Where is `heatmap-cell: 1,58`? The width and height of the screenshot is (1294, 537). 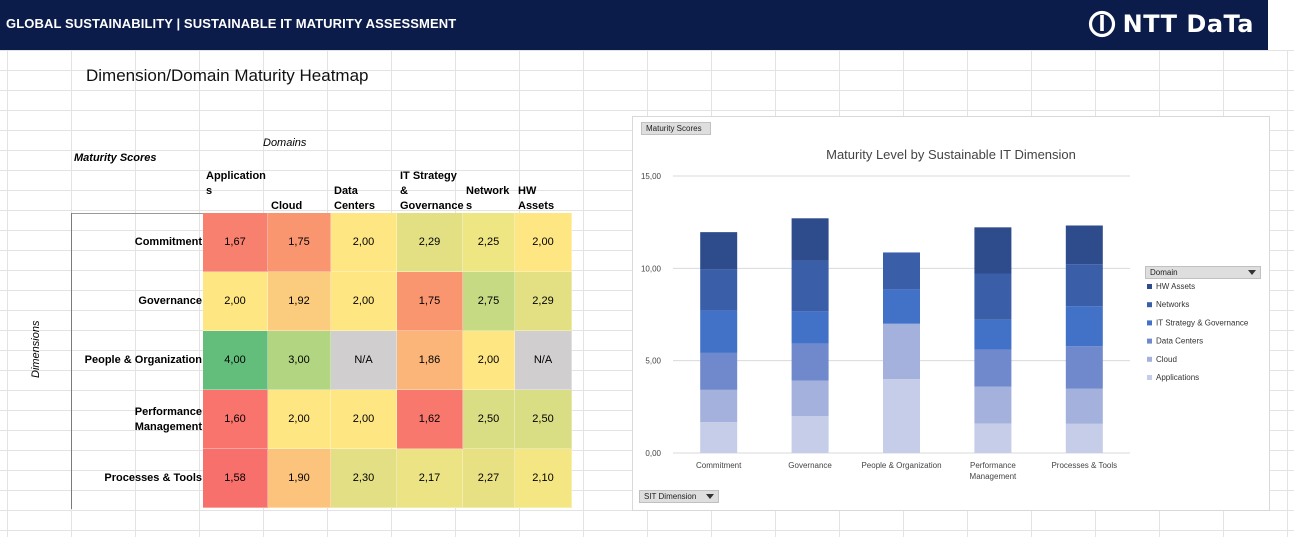 heatmap-cell: 1,58 is located at coordinates (235, 478).